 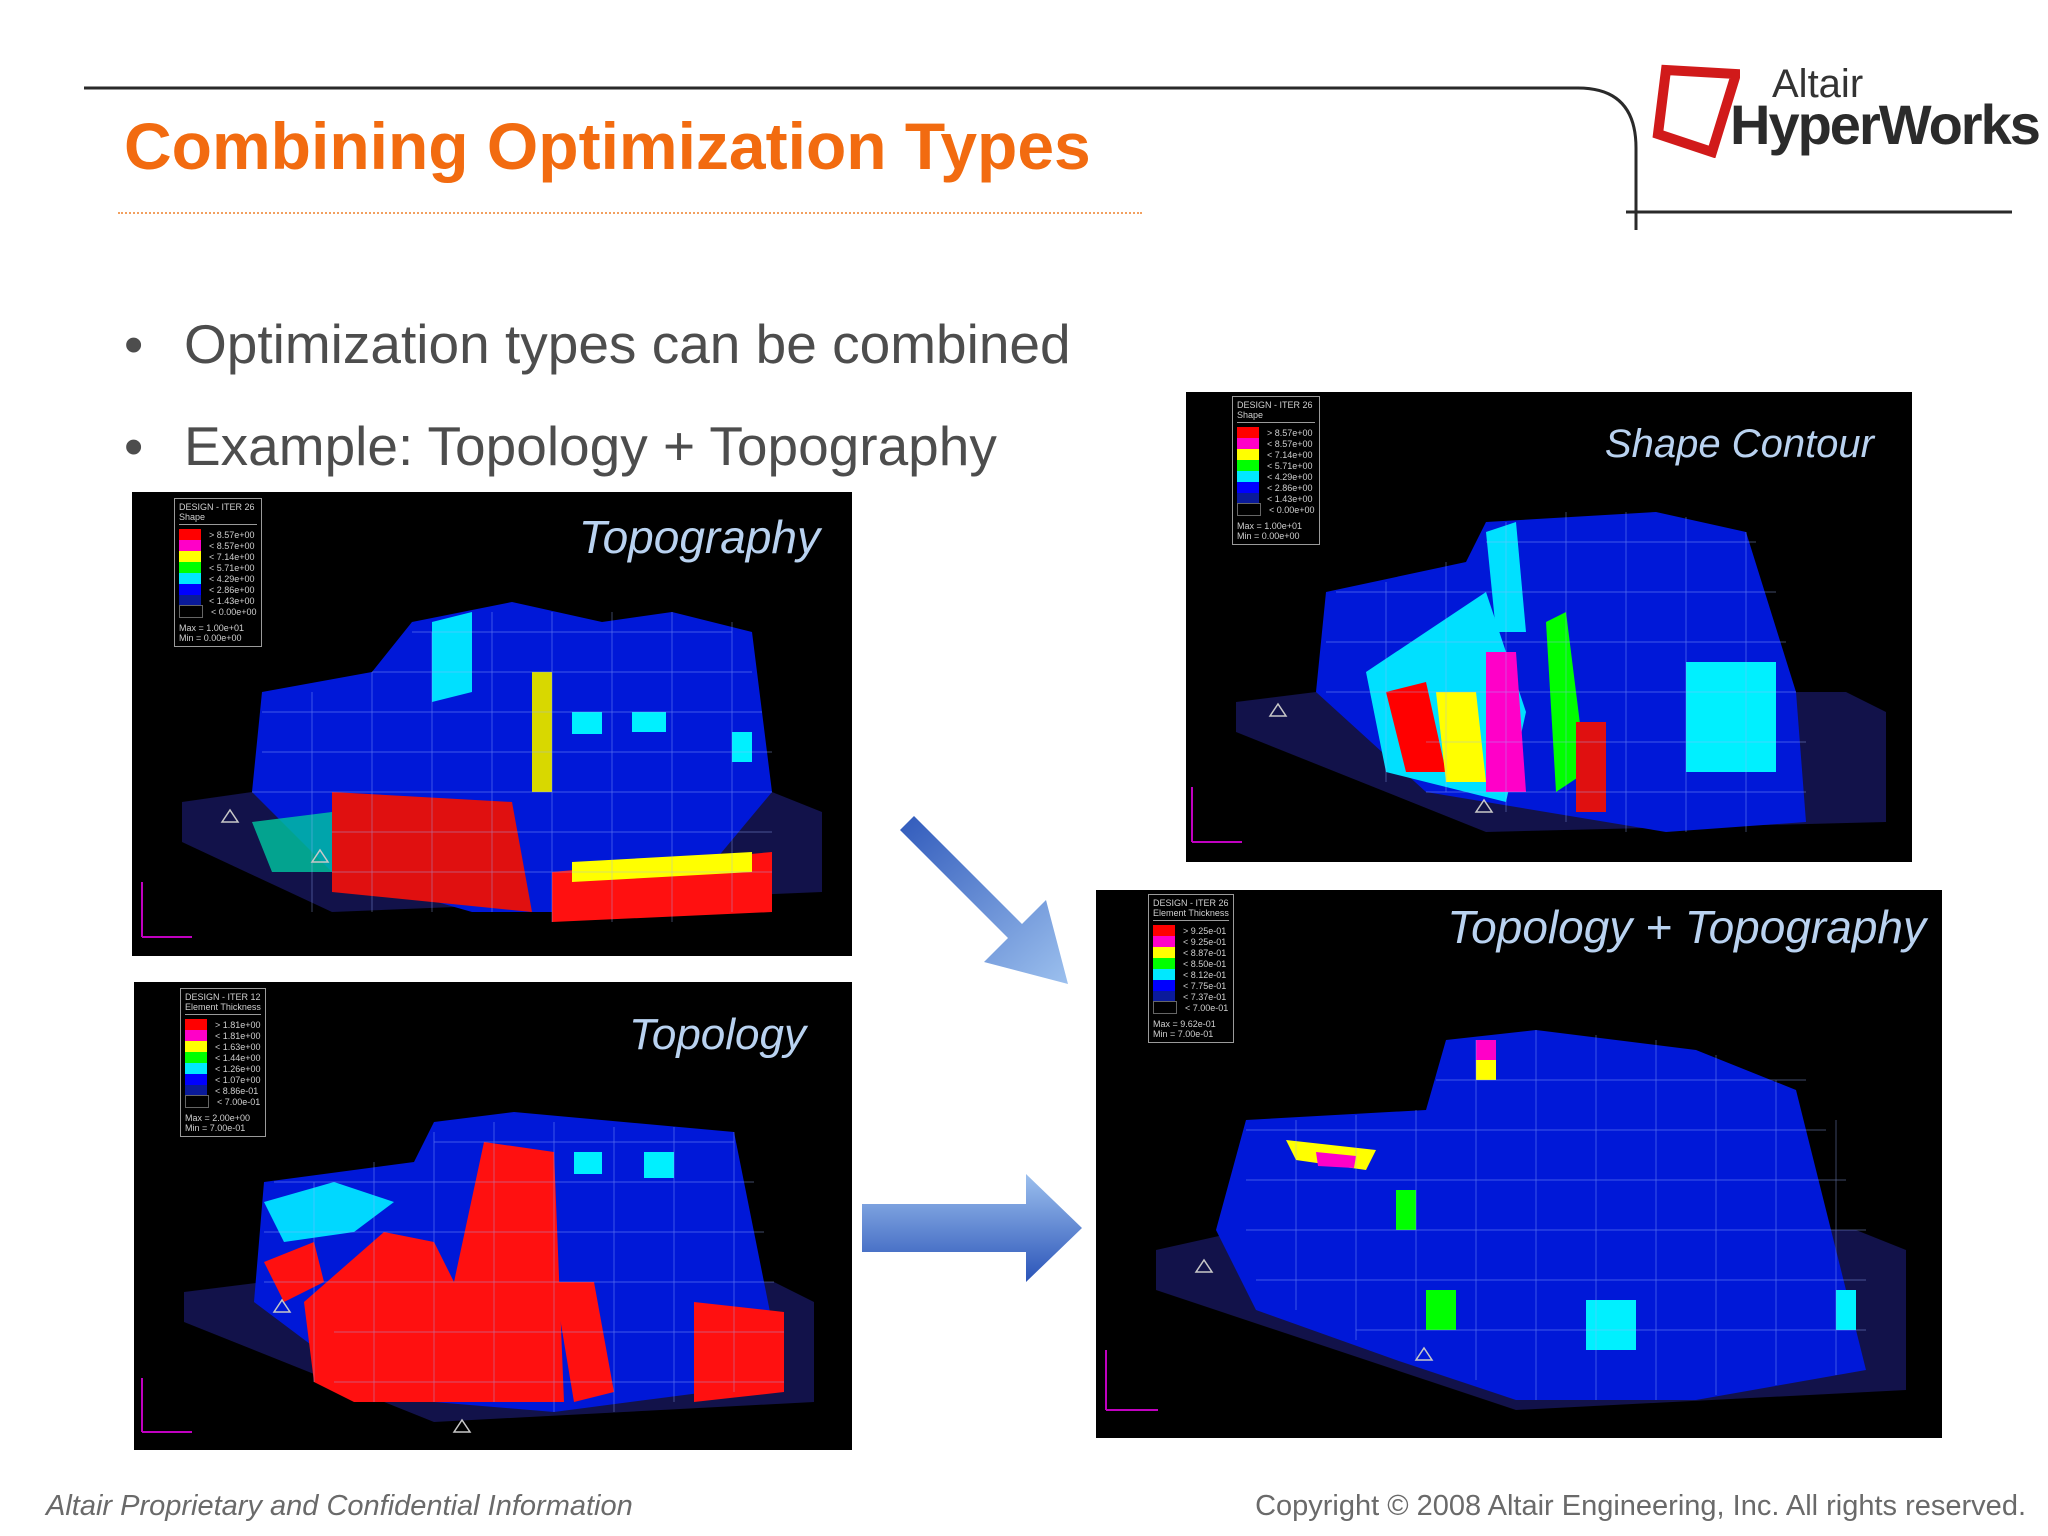 I want to click on legend-row: < 8.87e-01, so click(x=1191, y=952).